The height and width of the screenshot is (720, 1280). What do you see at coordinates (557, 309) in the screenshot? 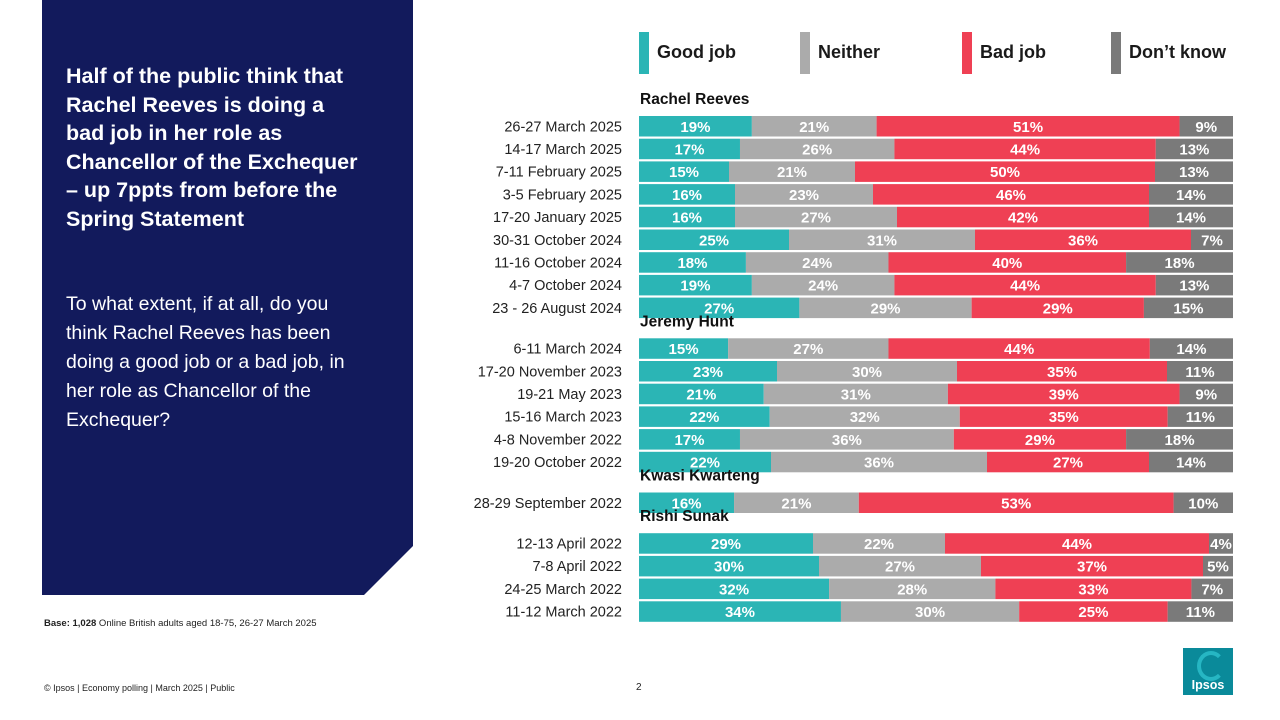
I see `row-date-label: 23 - 26 August 2024` at bounding box center [557, 309].